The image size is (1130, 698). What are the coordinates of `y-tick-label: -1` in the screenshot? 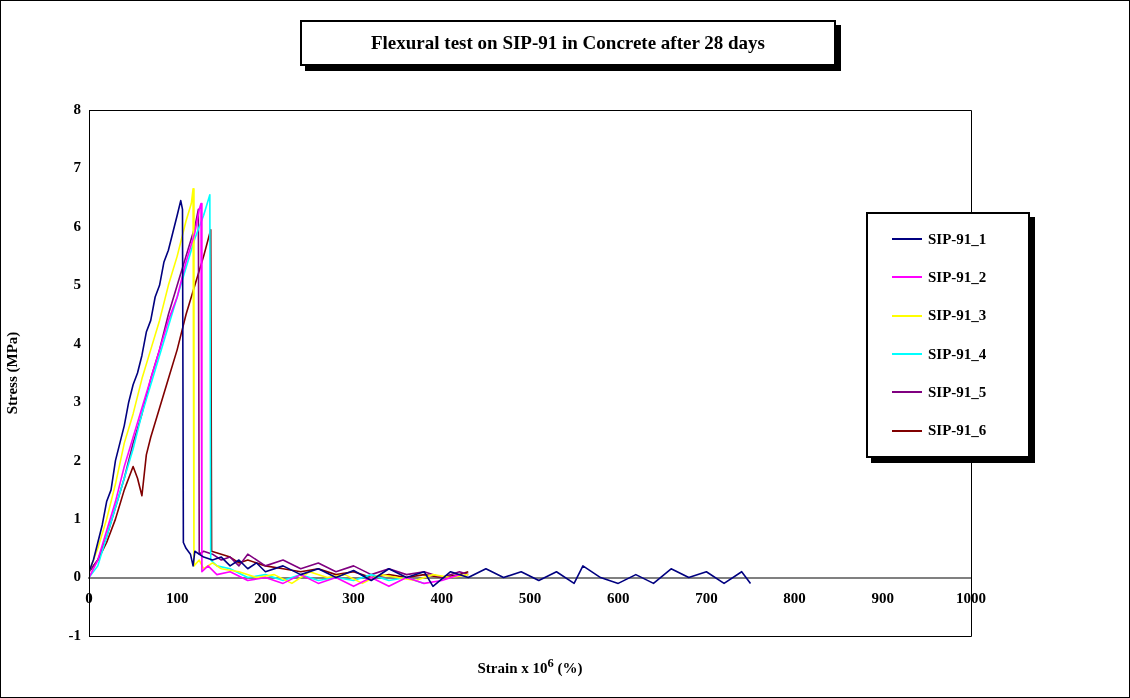 It's located at (74, 634).